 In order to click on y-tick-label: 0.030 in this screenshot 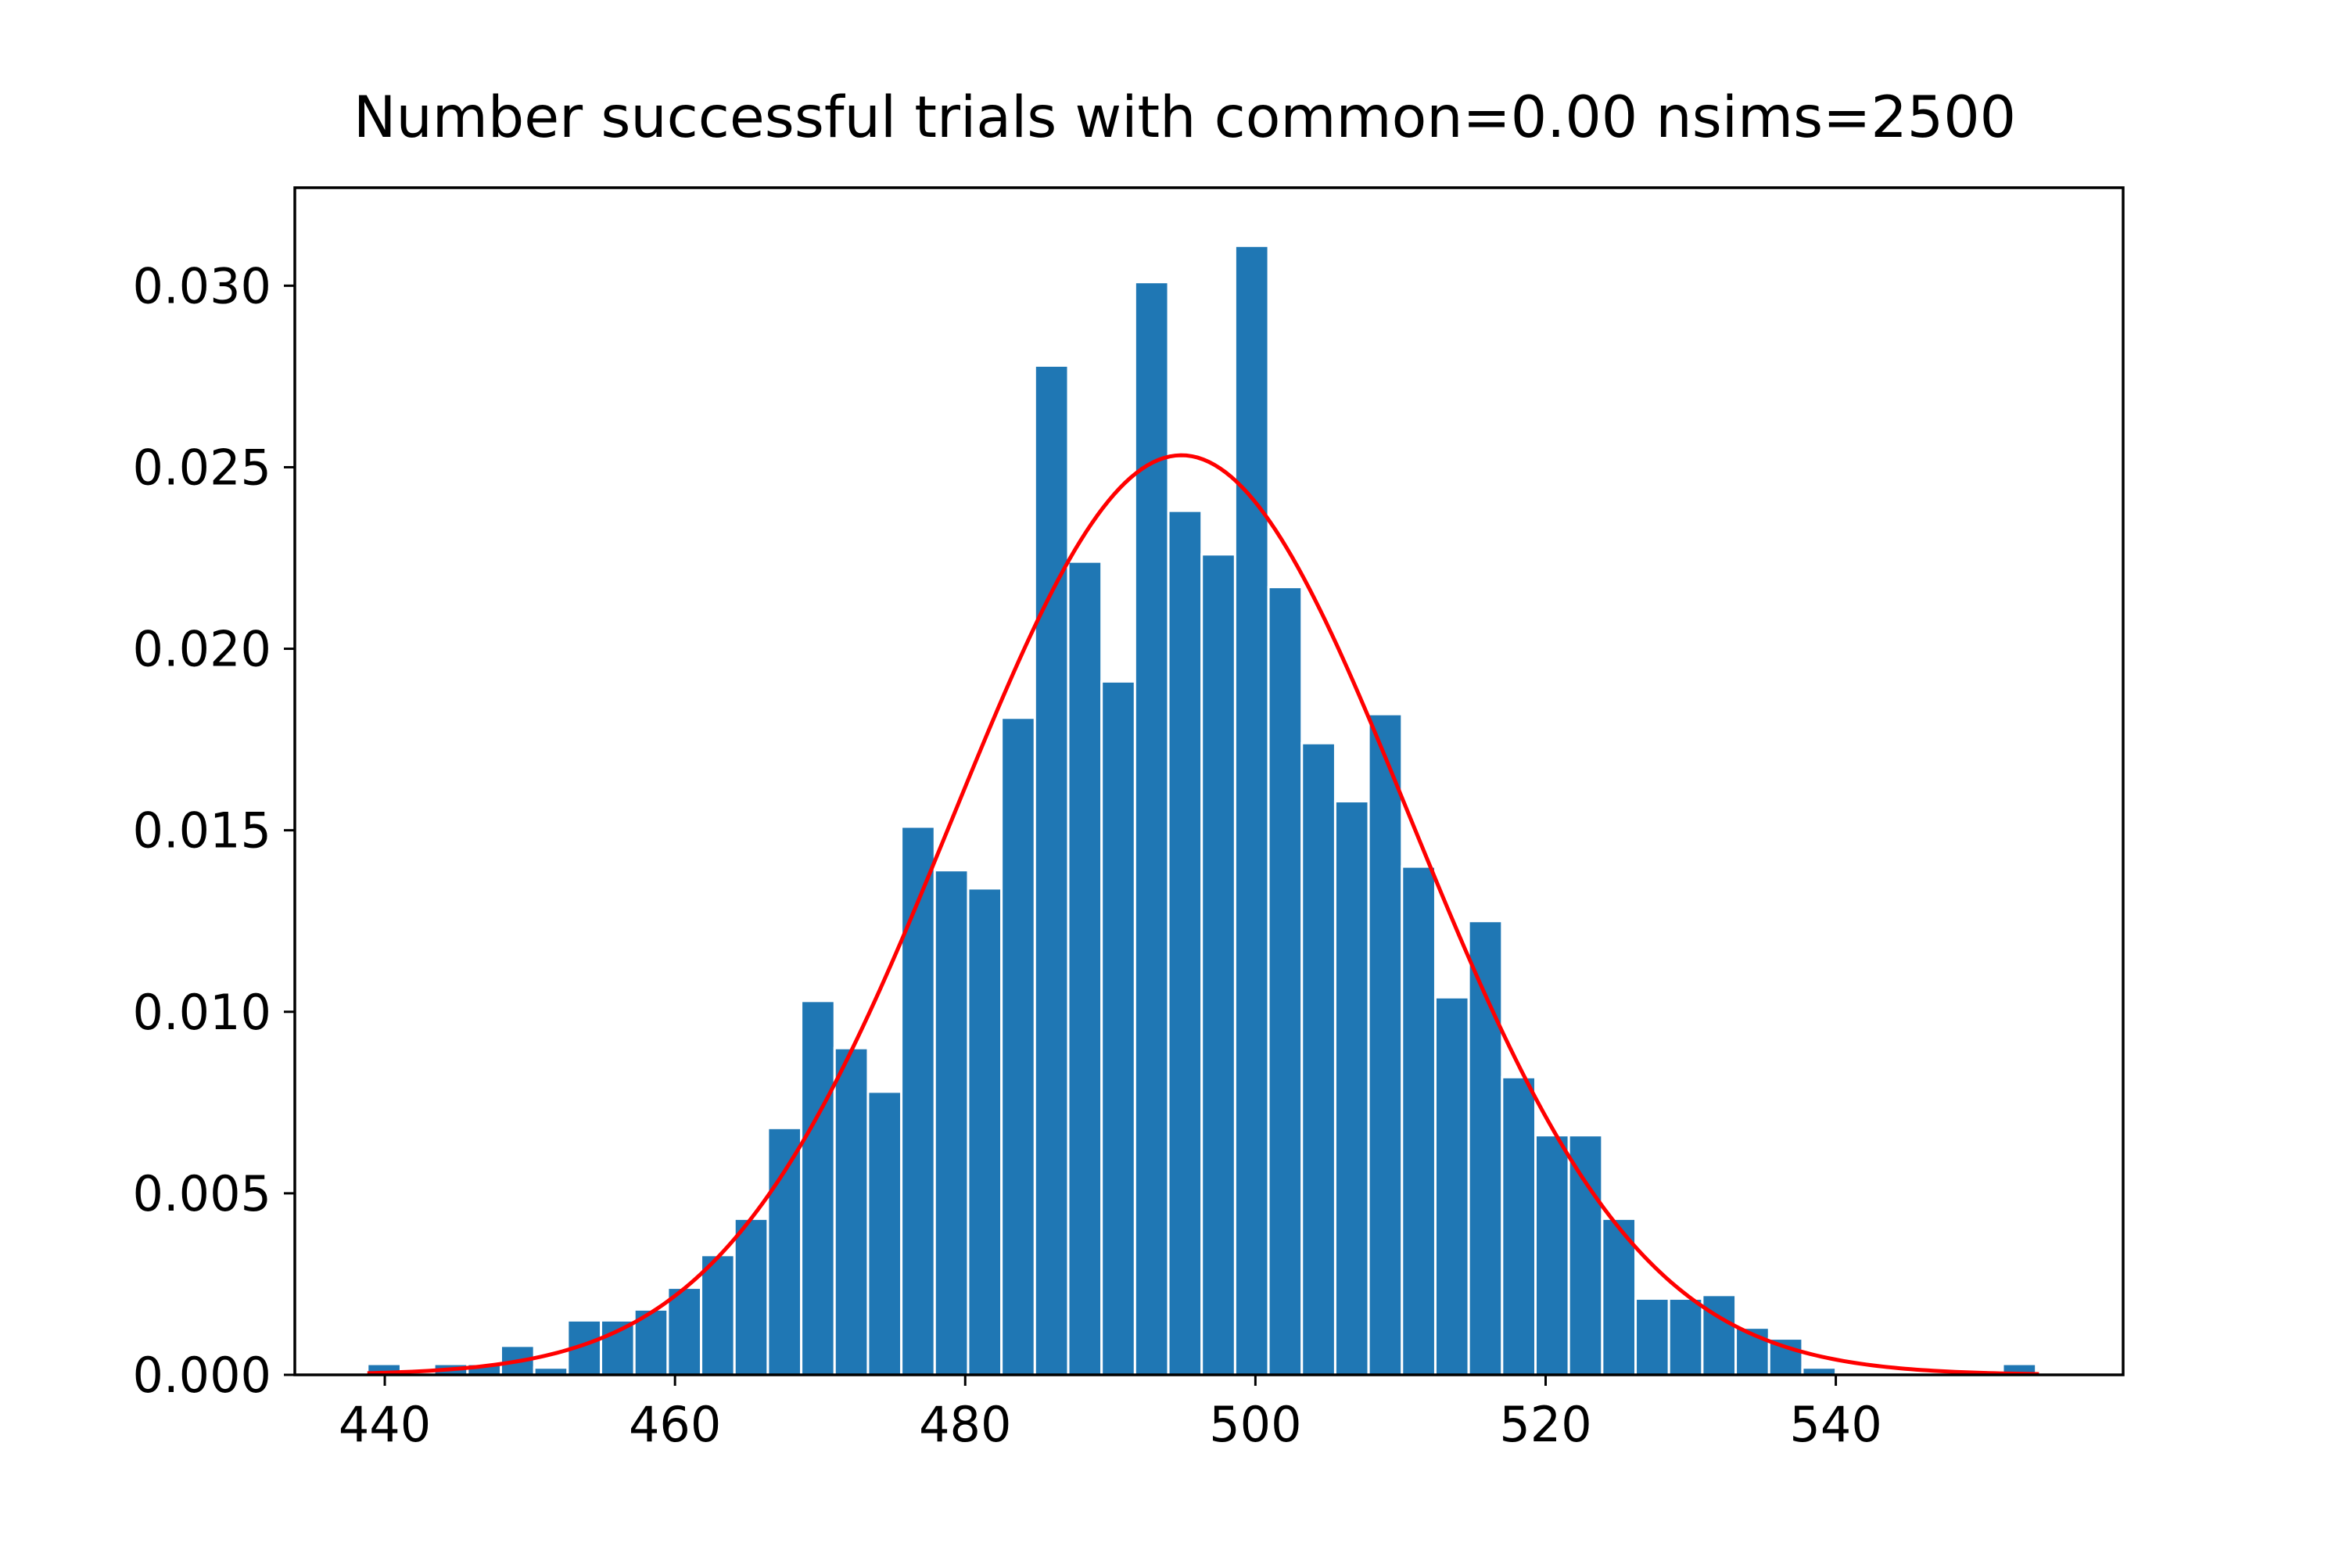, I will do `click(203, 285)`.